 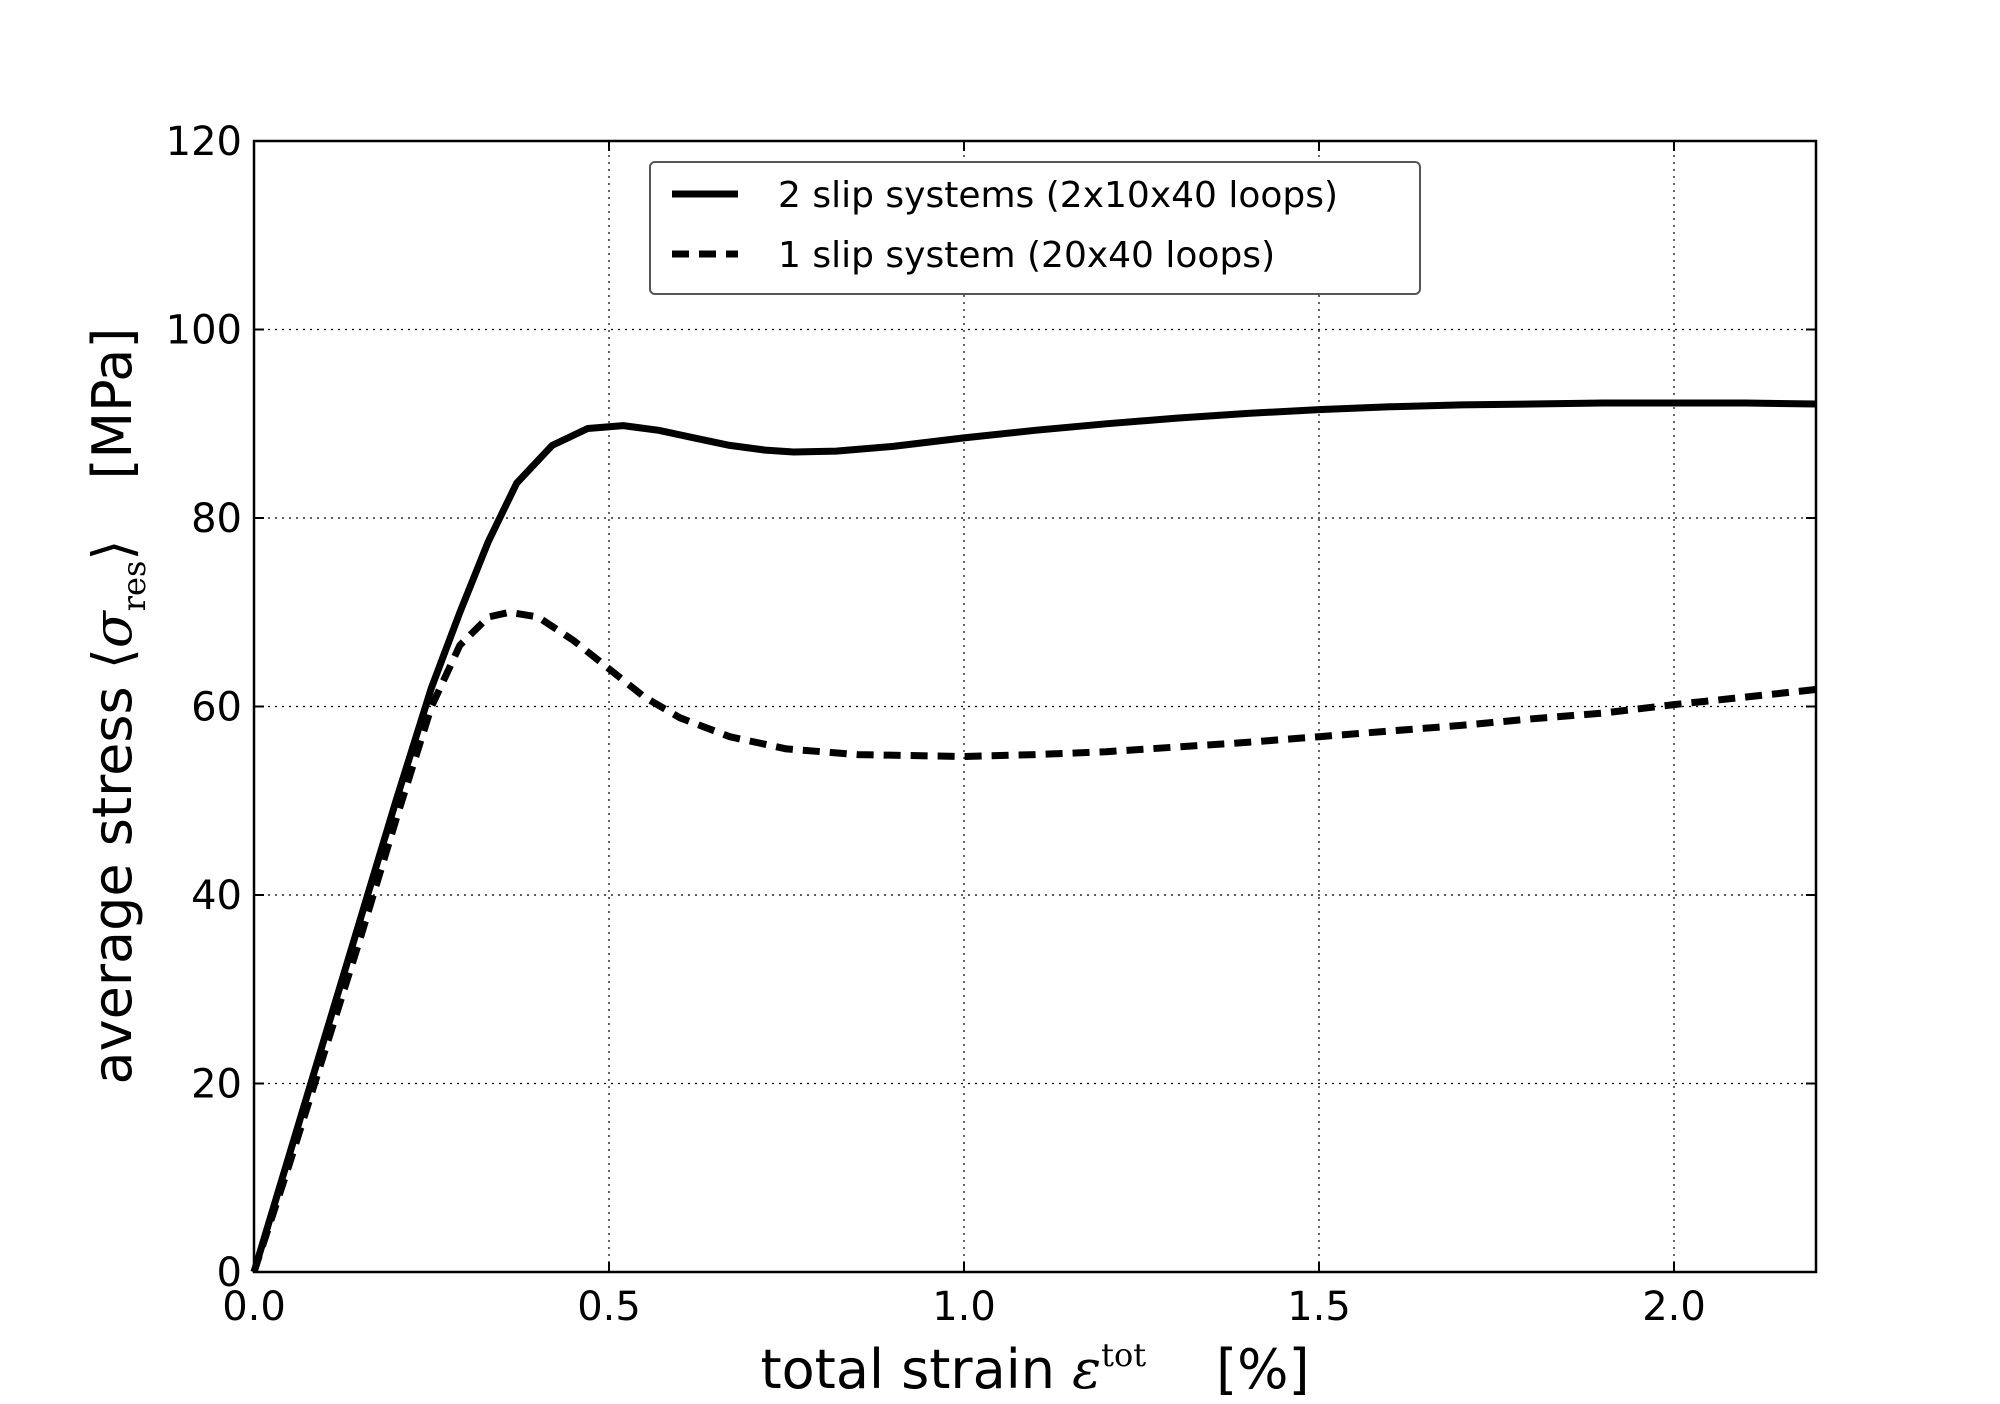 I want to click on x-tick-label: 2.0, so click(x=1674, y=1307).